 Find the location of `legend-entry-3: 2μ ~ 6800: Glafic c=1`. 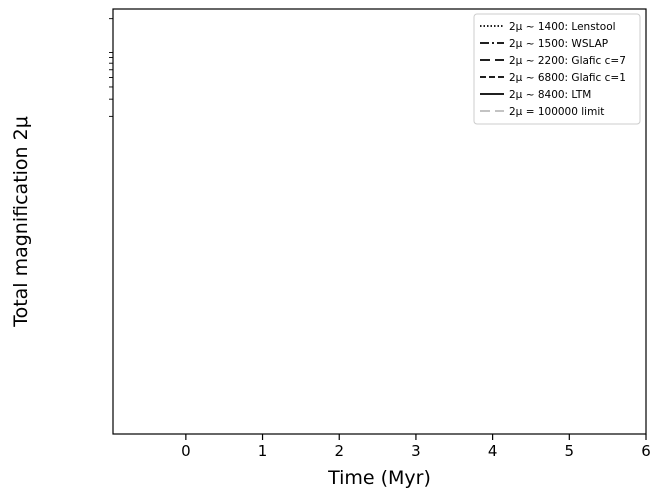

legend-entry-3: 2μ ~ 6800: Glafic c=1 is located at coordinates (567, 78).